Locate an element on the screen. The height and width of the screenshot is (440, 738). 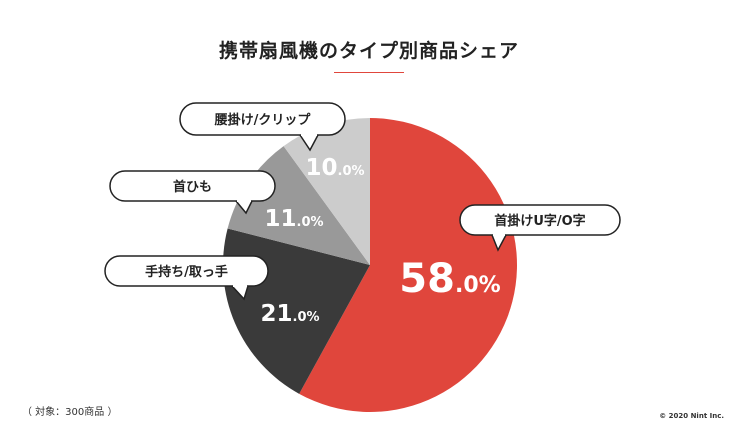
sample-note: （ 対象：300商品 ） is located at coordinates (70, 412).